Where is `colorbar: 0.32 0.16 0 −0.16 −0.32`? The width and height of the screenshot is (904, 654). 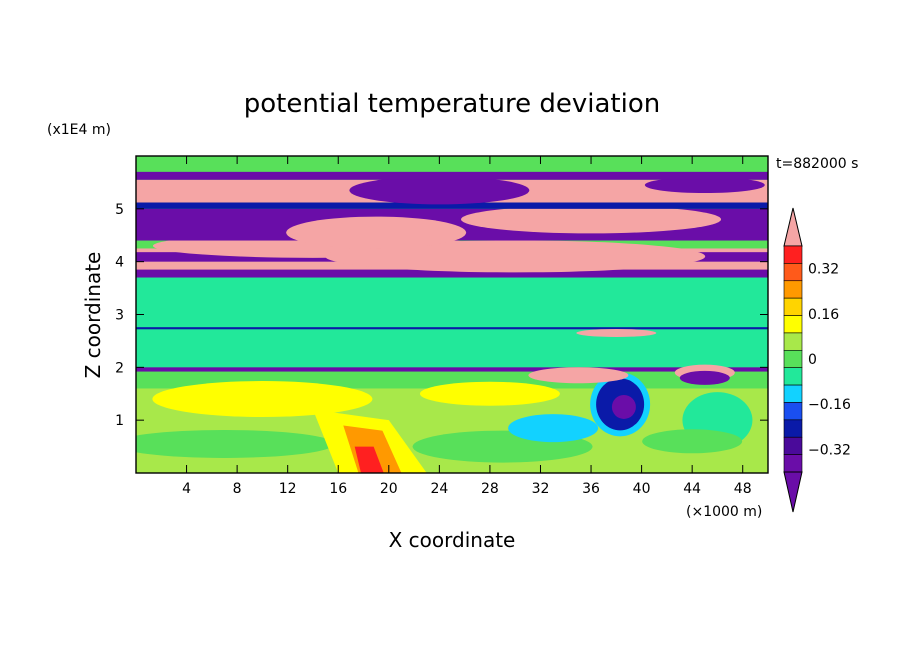
colorbar: 0.32 0.16 0 −0.16 −0.32 is located at coordinates (817, 360).